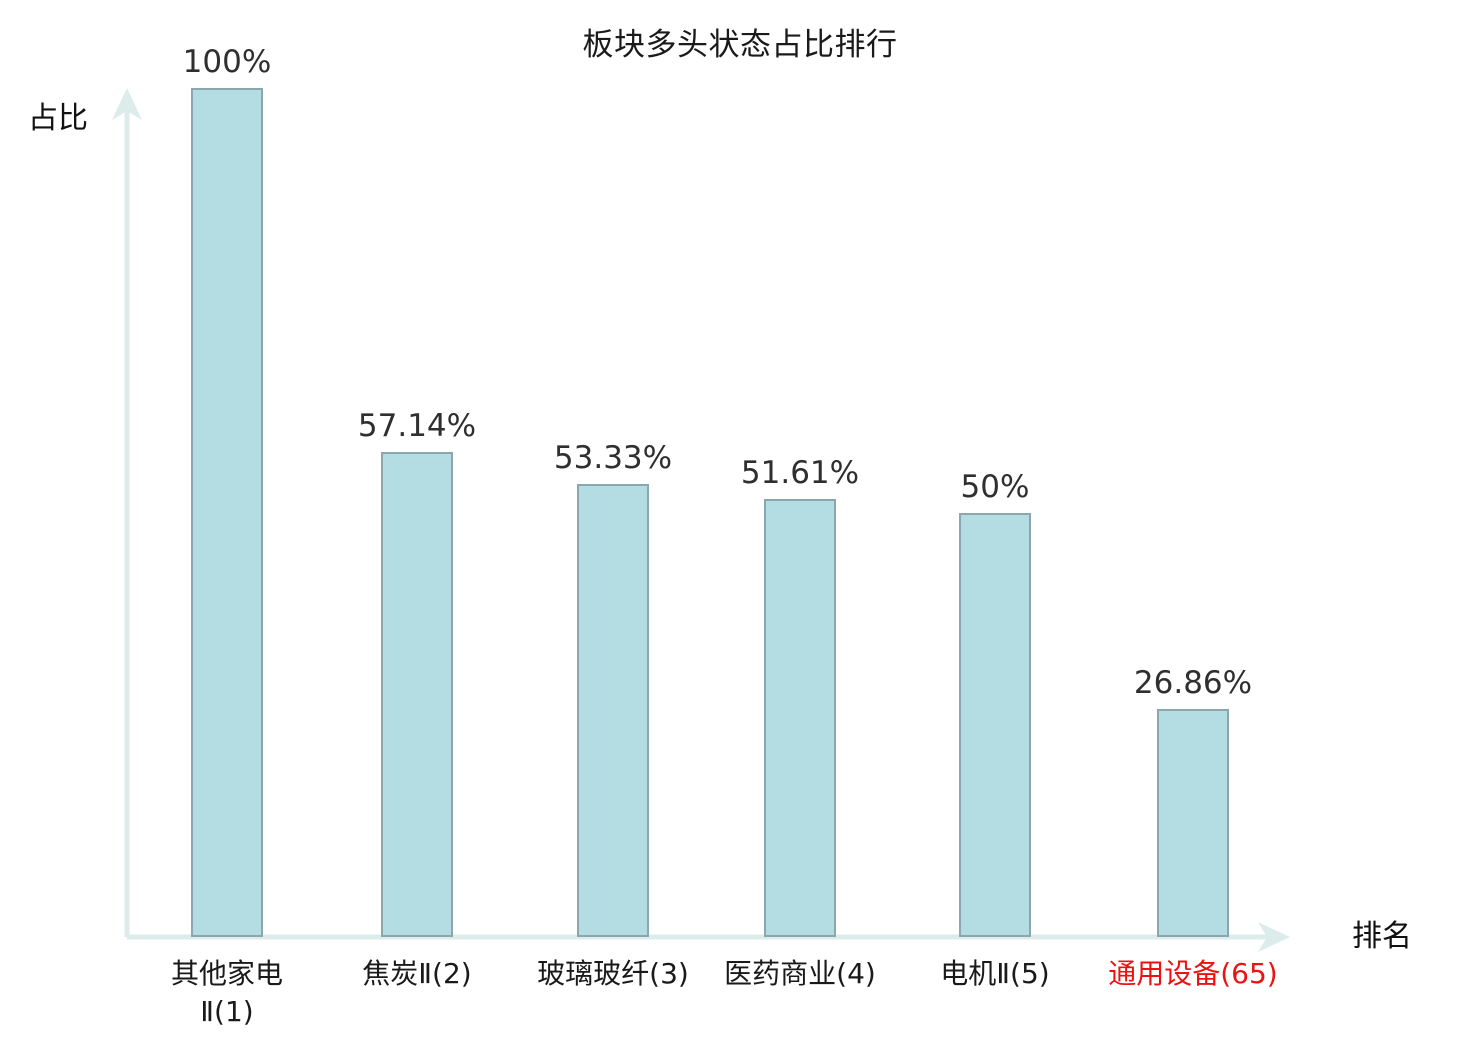 The height and width of the screenshot is (1040, 1480). What do you see at coordinates (226, 992) in the screenshot?
I see `x-axis-category-label: 其他家电 Ⅱ(1)` at bounding box center [226, 992].